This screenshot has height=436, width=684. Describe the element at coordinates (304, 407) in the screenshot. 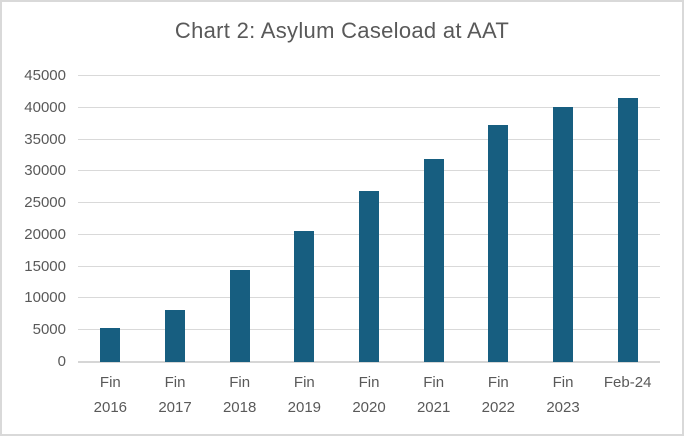

I see `x-axis-tick-label-line: 2019` at that location.